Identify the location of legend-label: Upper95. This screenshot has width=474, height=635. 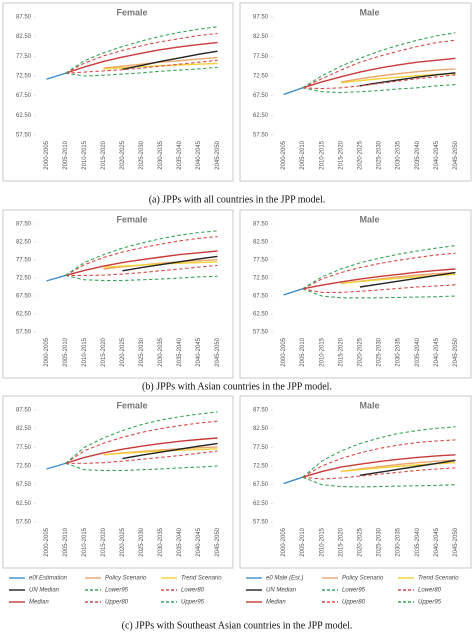
(430, 603).